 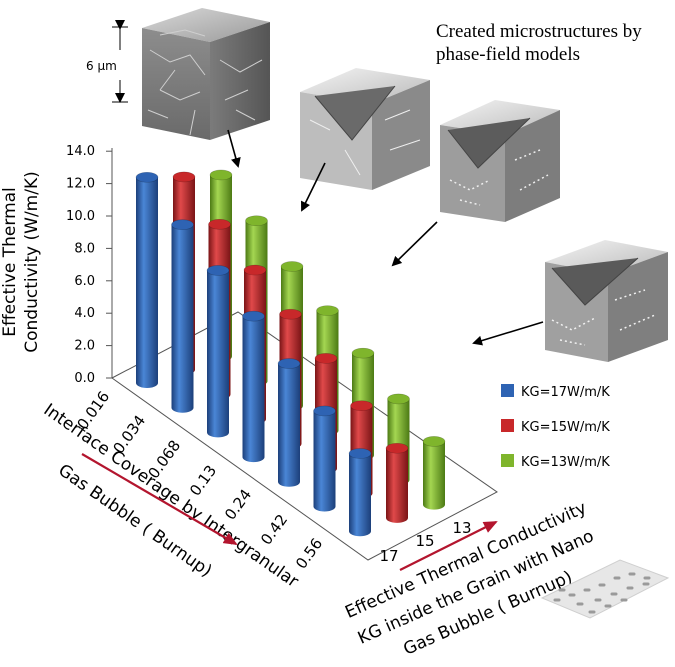 I want to click on y-tick-label: 4.0, so click(x=84, y=313).